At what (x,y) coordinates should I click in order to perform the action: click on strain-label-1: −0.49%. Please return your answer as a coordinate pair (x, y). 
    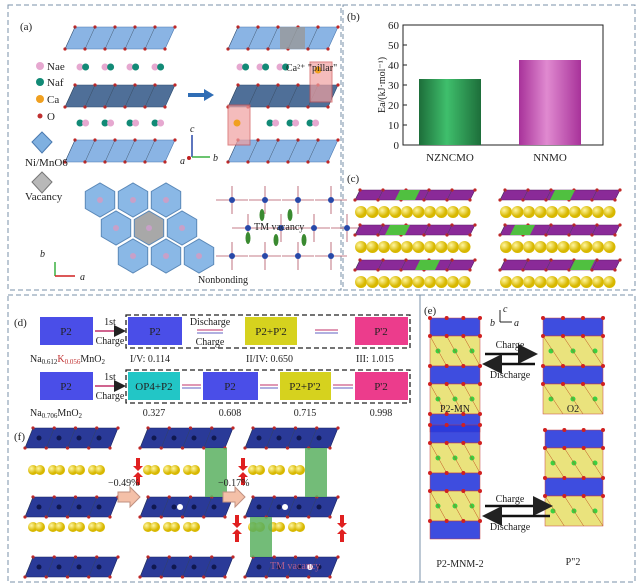
    Looking at the image, I should click on (123, 483).